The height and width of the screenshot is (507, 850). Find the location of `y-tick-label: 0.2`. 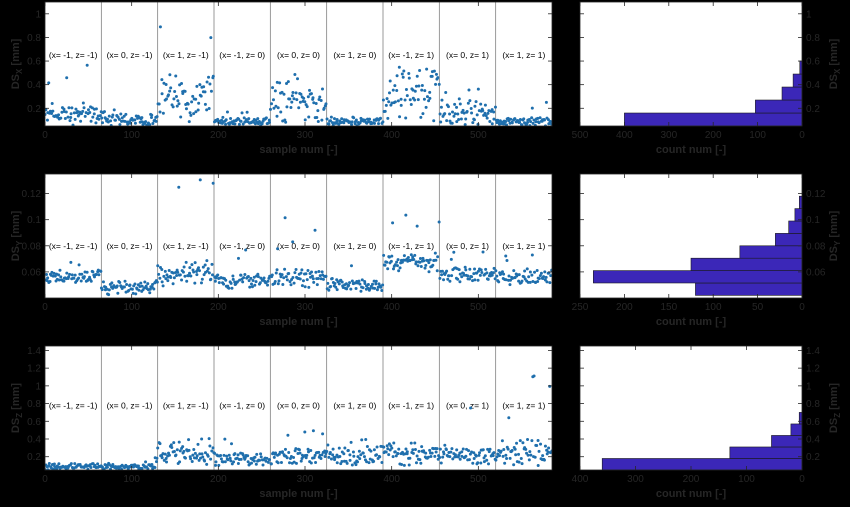

y-tick-label: 0.2 is located at coordinates (813, 457).